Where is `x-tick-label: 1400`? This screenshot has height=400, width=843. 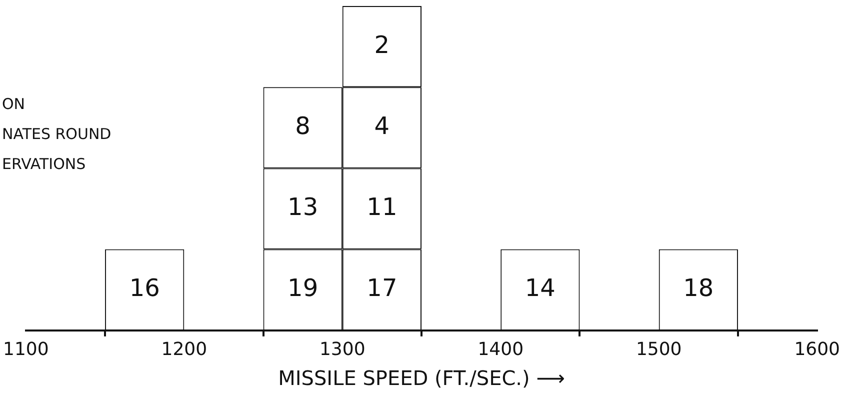
x-tick-label: 1400 is located at coordinates (501, 349).